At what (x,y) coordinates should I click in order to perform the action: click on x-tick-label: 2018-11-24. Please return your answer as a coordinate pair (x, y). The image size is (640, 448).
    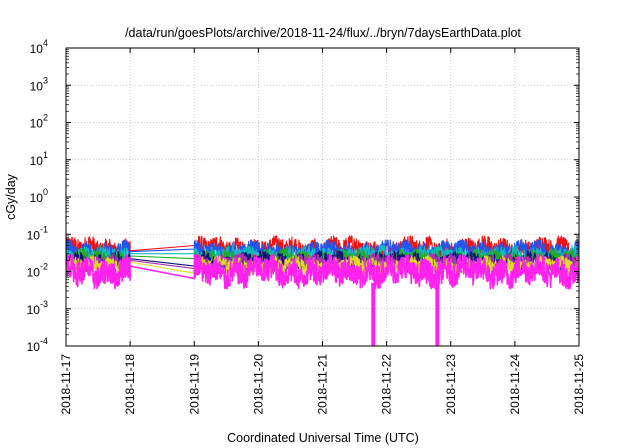
    Looking at the image, I should click on (515, 384).